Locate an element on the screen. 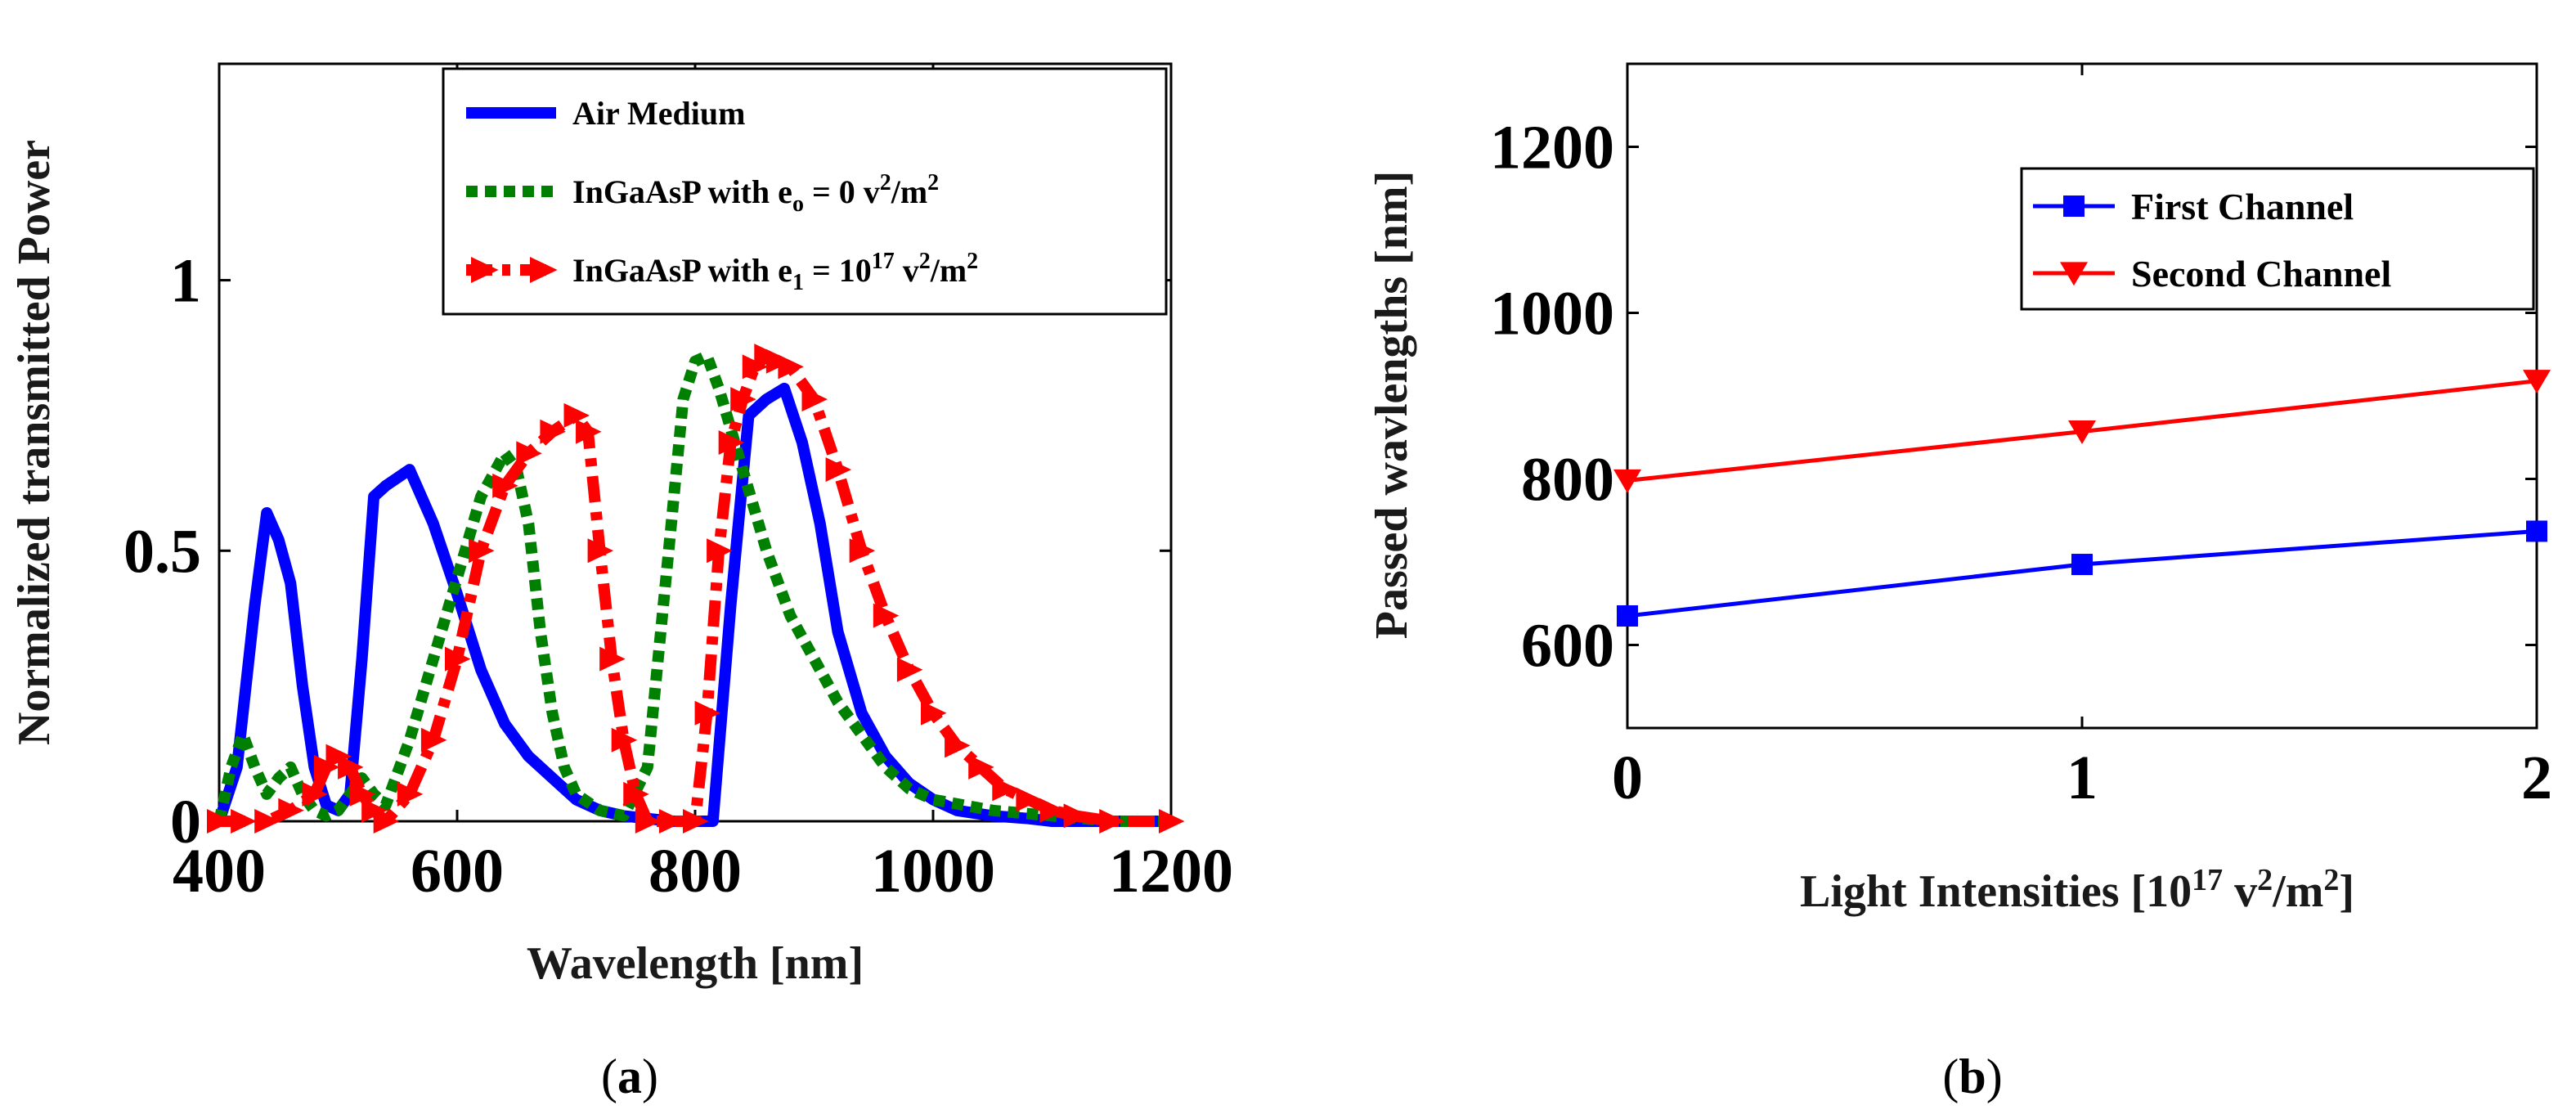 Image resolution: width=2576 pixels, height=1119 pixels. legend-label-air-medium: Air Medium is located at coordinates (658, 113).